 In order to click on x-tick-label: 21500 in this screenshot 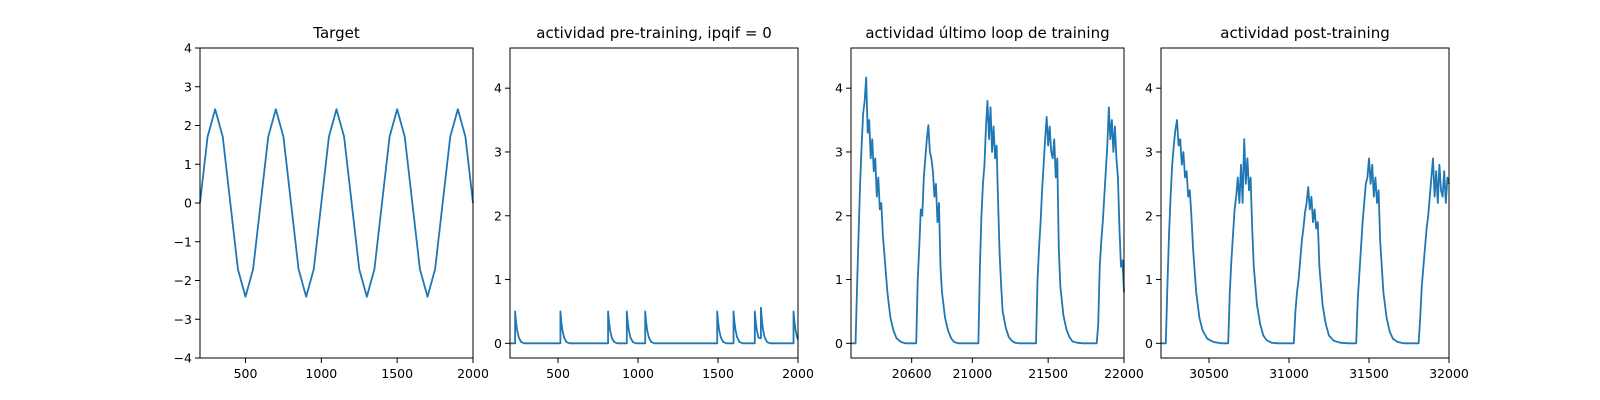, I will do `click(1048, 373)`.